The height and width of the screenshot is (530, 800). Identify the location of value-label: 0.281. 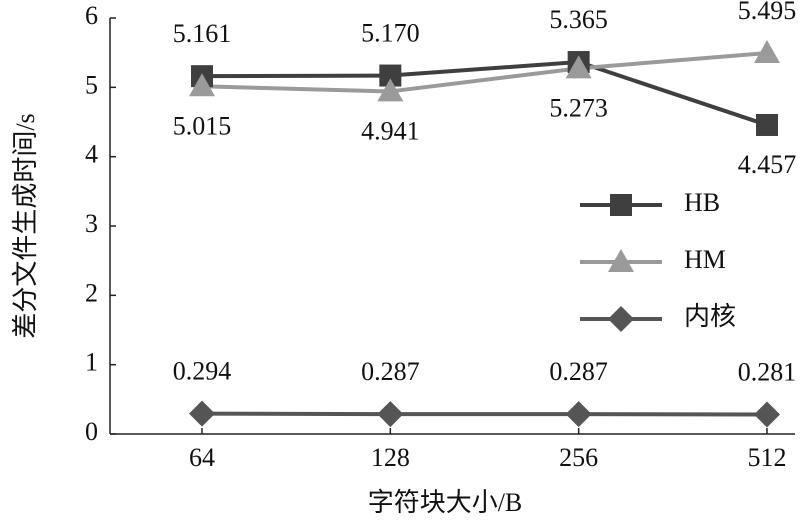
(767, 371).